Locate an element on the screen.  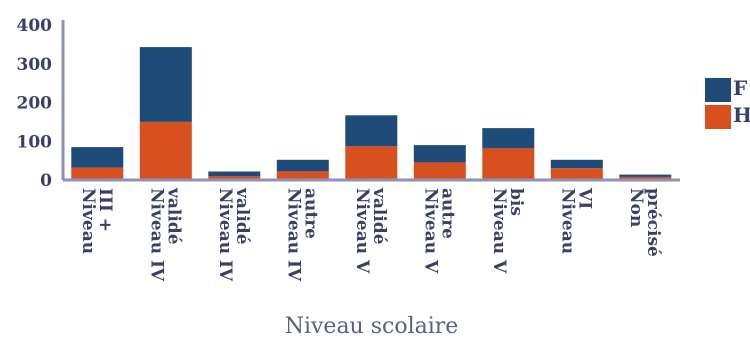
x-tick-label-line: bis is located at coordinates (516, 202).